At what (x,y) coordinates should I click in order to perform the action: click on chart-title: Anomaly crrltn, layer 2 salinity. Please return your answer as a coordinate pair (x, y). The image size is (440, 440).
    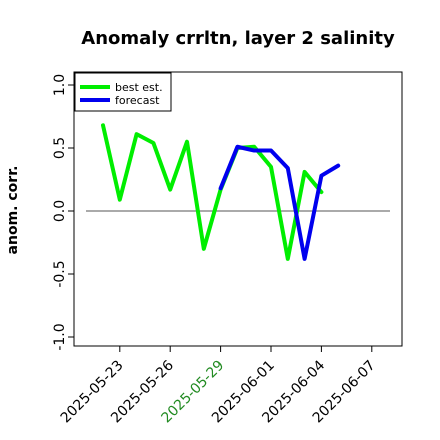
    Looking at the image, I should click on (238, 38).